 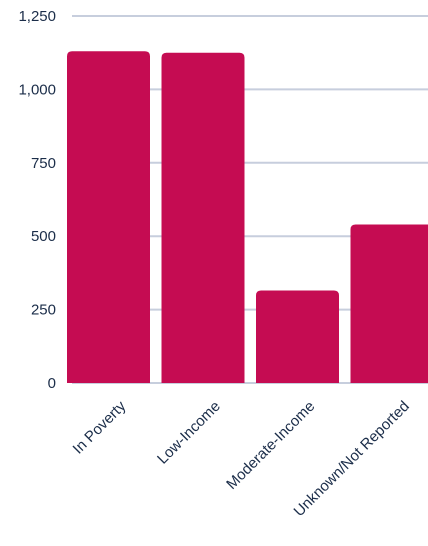 I want to click on y-tick-label: 0, so click(x=52, y=383).